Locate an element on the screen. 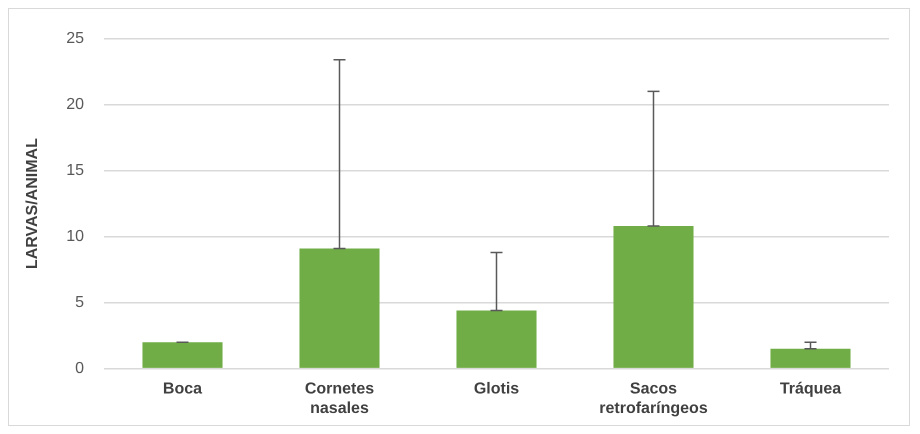  y-tick-label: 20 is located at coordinates (75, 105).